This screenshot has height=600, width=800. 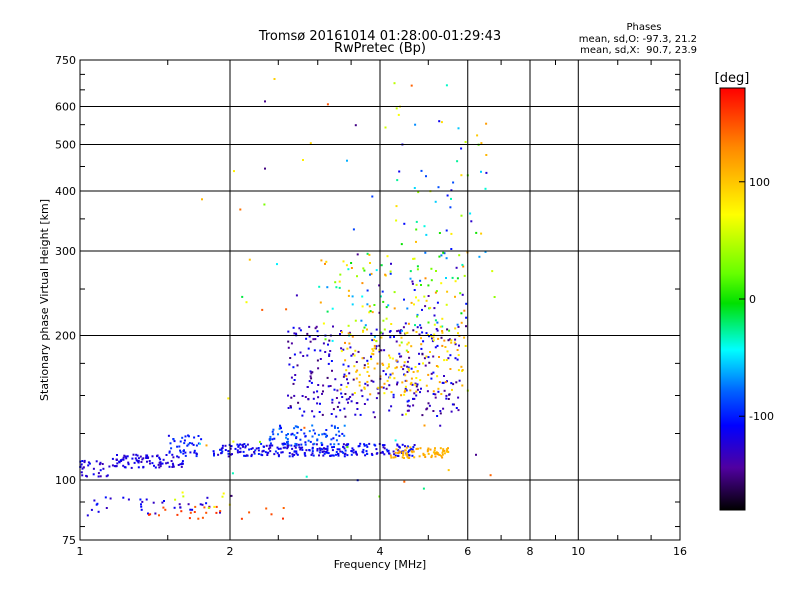 I want to click on x-tick-label: 8, so click(x=530, y=551).